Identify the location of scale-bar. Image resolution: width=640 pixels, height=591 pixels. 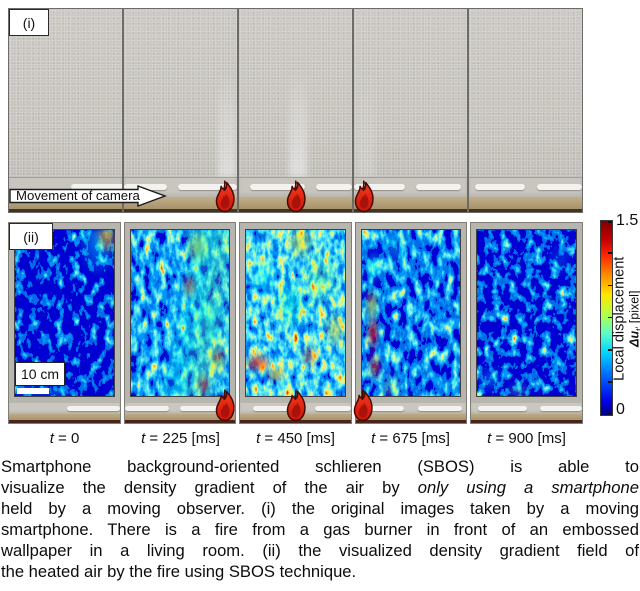
(33, 391).